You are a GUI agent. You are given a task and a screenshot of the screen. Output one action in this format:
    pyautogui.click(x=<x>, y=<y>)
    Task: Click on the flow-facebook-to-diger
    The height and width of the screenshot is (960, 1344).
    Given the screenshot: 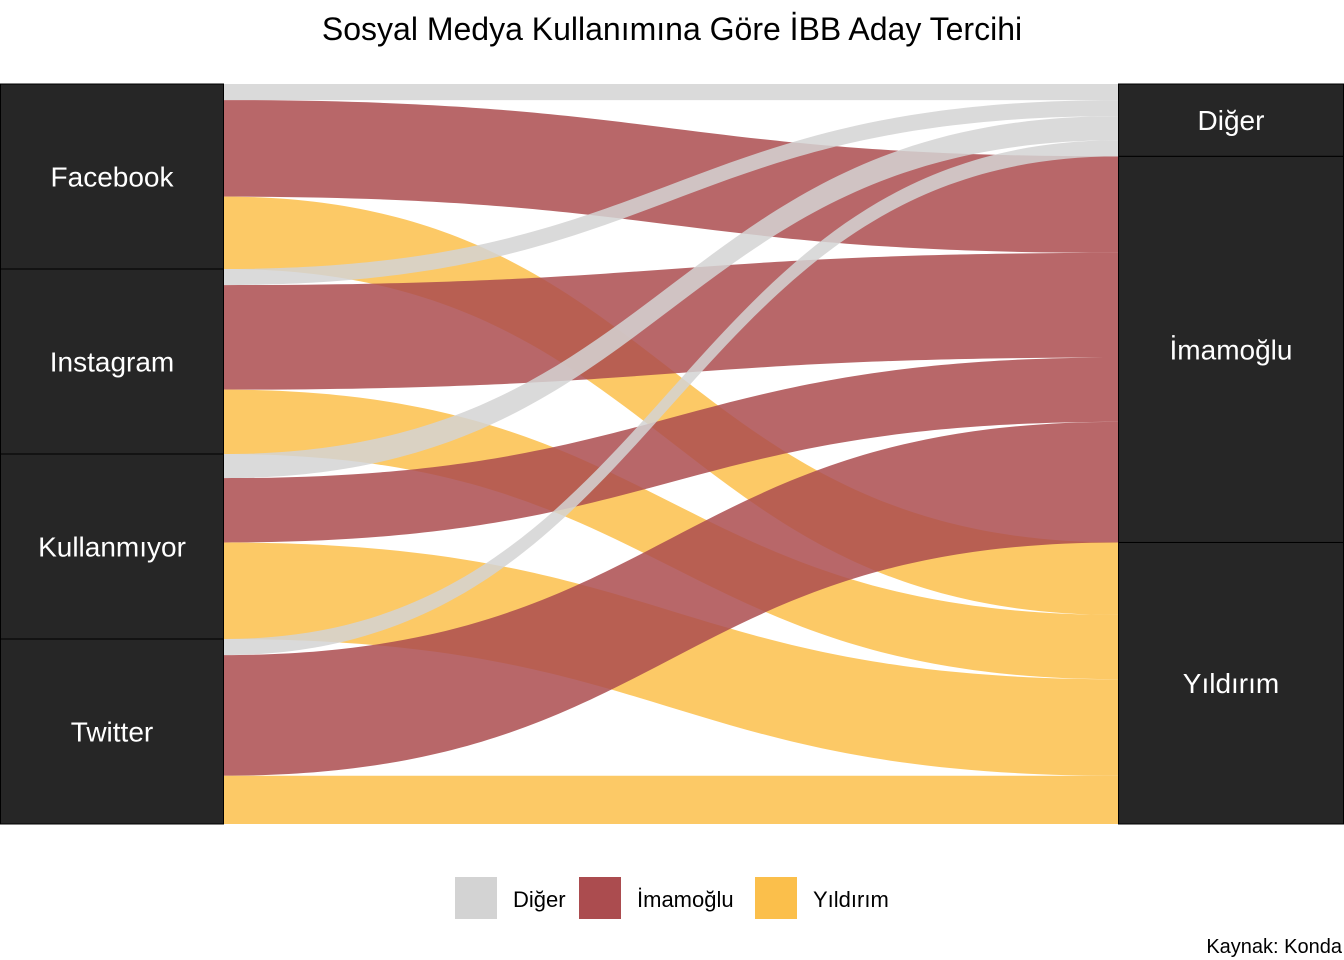 What is the action you would take?
    pyautogui.click(x=671, y=92)
    